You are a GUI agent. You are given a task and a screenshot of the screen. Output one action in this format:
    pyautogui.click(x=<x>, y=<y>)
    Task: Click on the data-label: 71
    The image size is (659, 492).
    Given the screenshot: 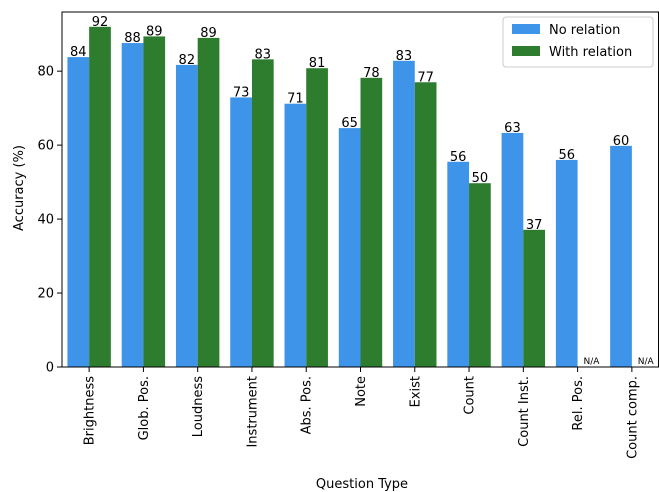 What is the action you would take?
    pyautogui.click(x=295, y=99)
    